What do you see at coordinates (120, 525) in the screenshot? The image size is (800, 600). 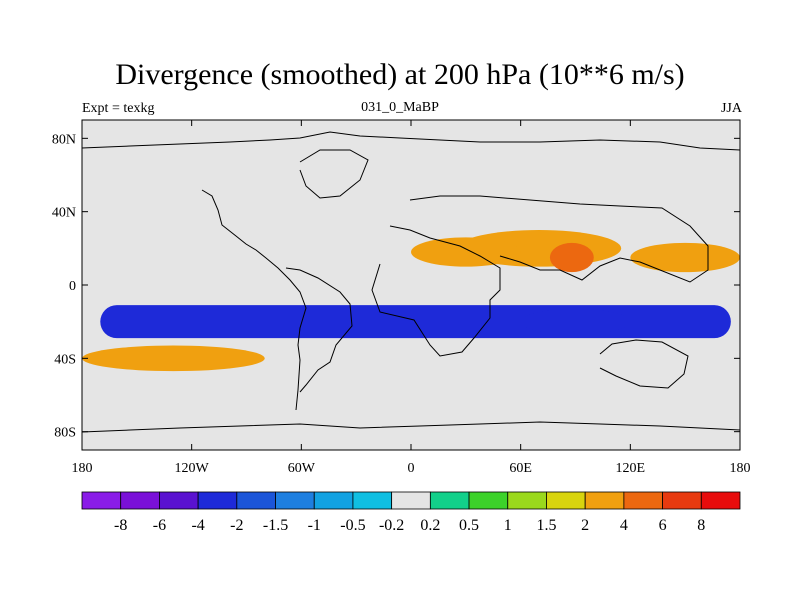 I see `colorbar-label-0: -8` at bounding box center [120, 525].